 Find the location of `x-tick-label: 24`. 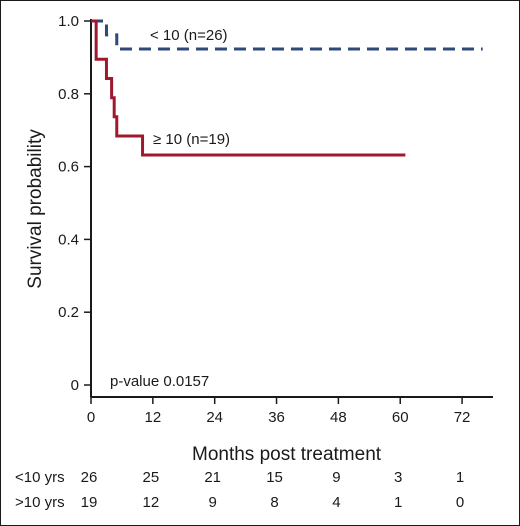

x-tick-label: 24 is located at coordinates (214, 417).